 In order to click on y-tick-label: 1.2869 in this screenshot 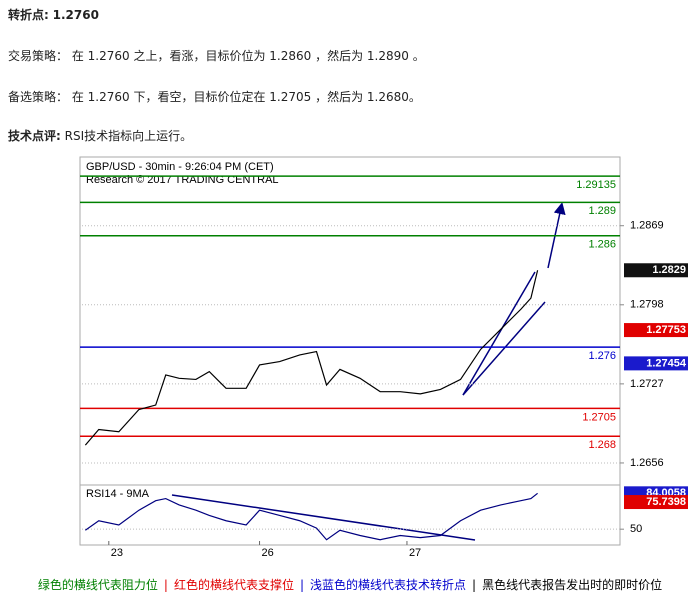, I will do `click(647, 226)`.